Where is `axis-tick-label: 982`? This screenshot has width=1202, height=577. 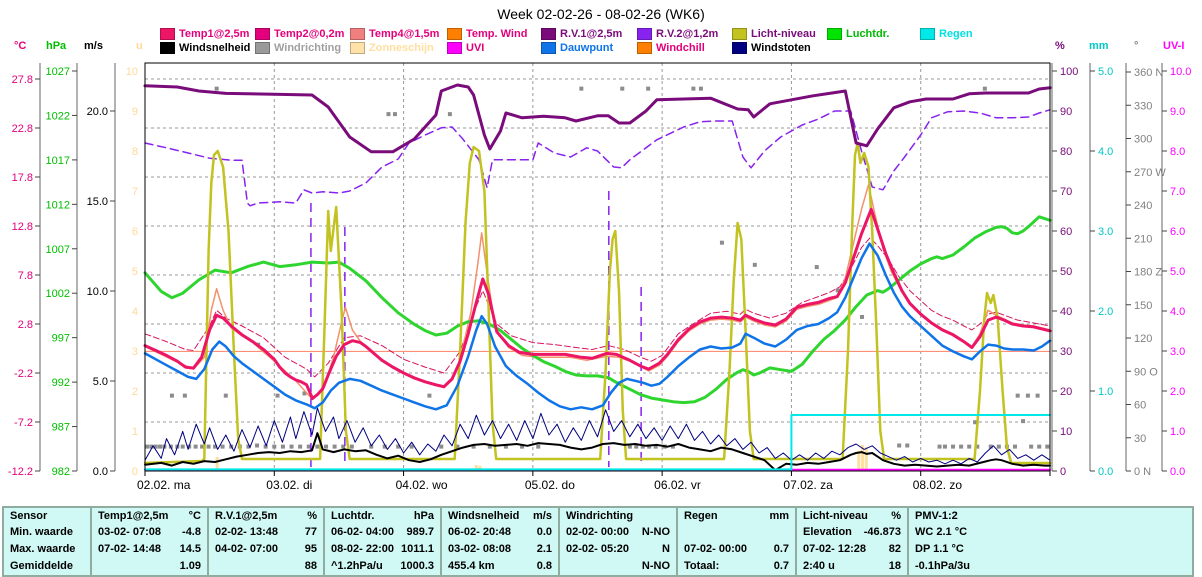 axis-tick-label: 982 is located at coordinates (61, 472).